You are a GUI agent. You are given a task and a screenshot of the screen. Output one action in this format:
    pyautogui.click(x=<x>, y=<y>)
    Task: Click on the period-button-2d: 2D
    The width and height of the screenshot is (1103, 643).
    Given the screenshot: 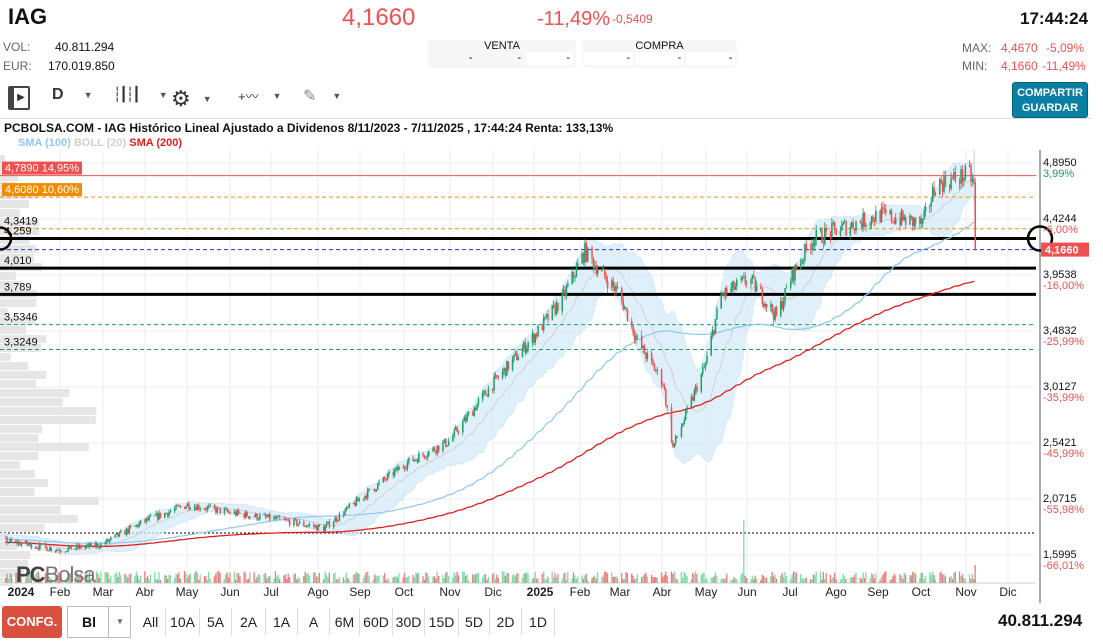 What is the action you would take?
    pyautogui.click(x=506, y=622)
    